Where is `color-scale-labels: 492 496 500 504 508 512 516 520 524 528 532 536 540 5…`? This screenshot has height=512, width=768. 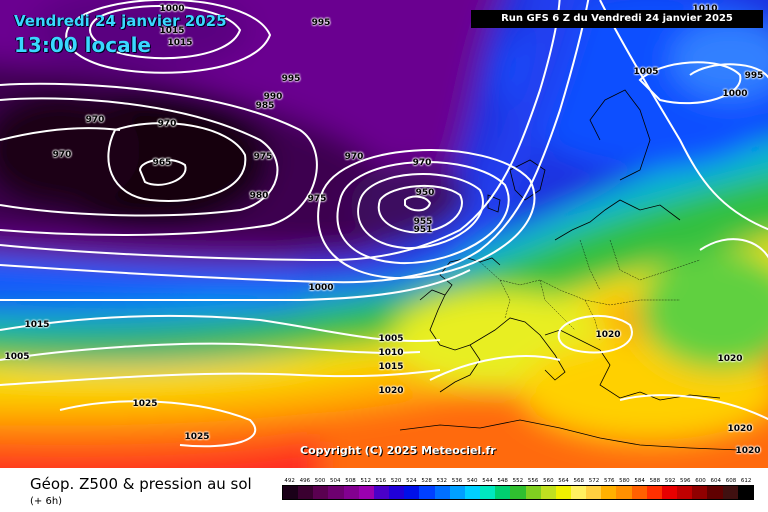
color-scale-labels: 492 496 500 504 508 512 516 520 524 528 532 536 540 5… is located at coordinates (518, 481).